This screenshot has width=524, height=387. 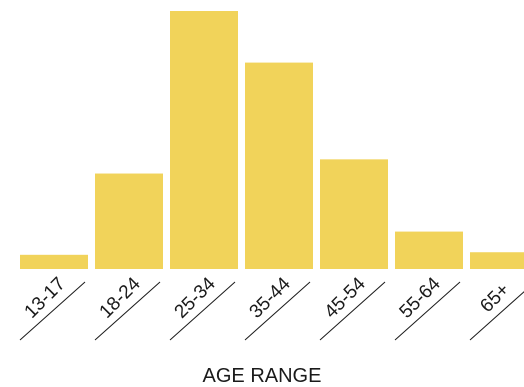 I want to click on bar-65+, so click(x=497, y=260).